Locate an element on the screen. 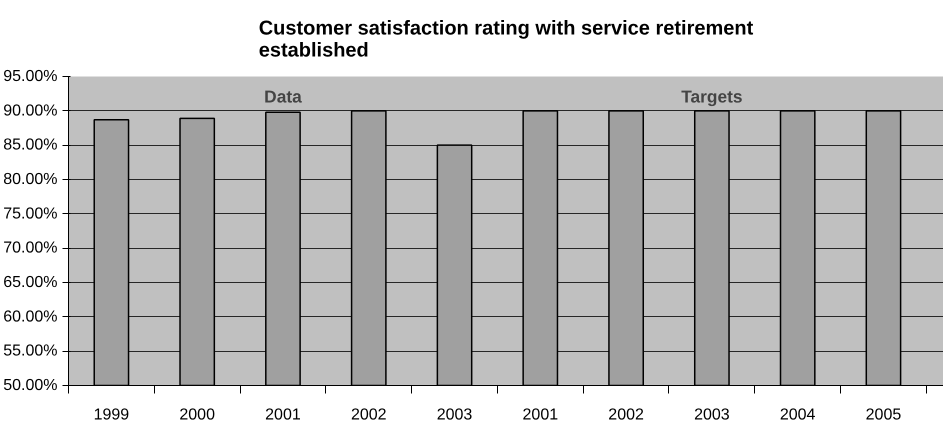 The image size is (943, 422). chart-title: Customer satisfaction rating with service retirement established is located at coordinates (506, 40).